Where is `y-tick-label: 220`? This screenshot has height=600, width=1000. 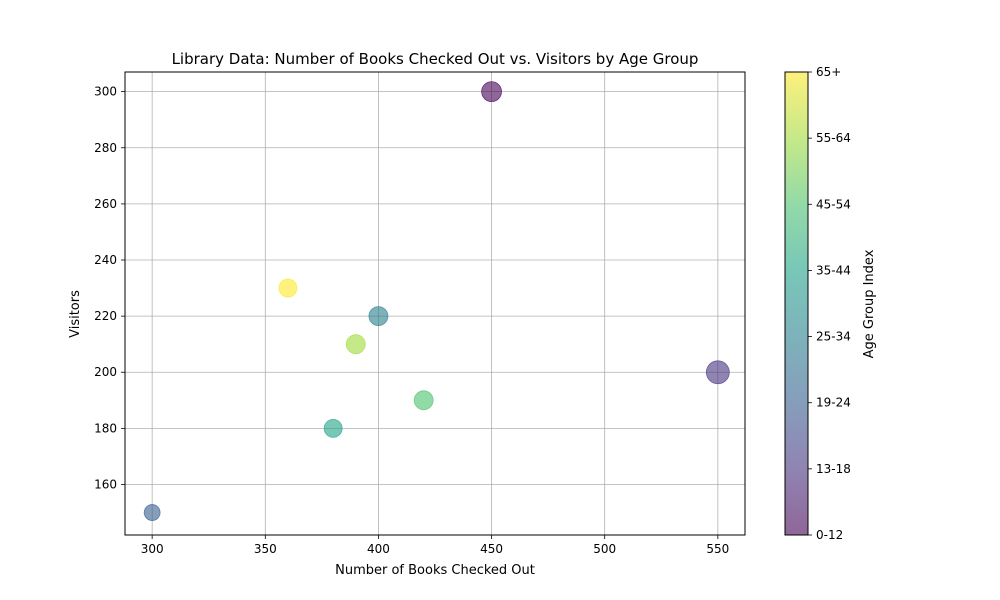
y-tick-label: 220 is located at coordinates (105, 316).